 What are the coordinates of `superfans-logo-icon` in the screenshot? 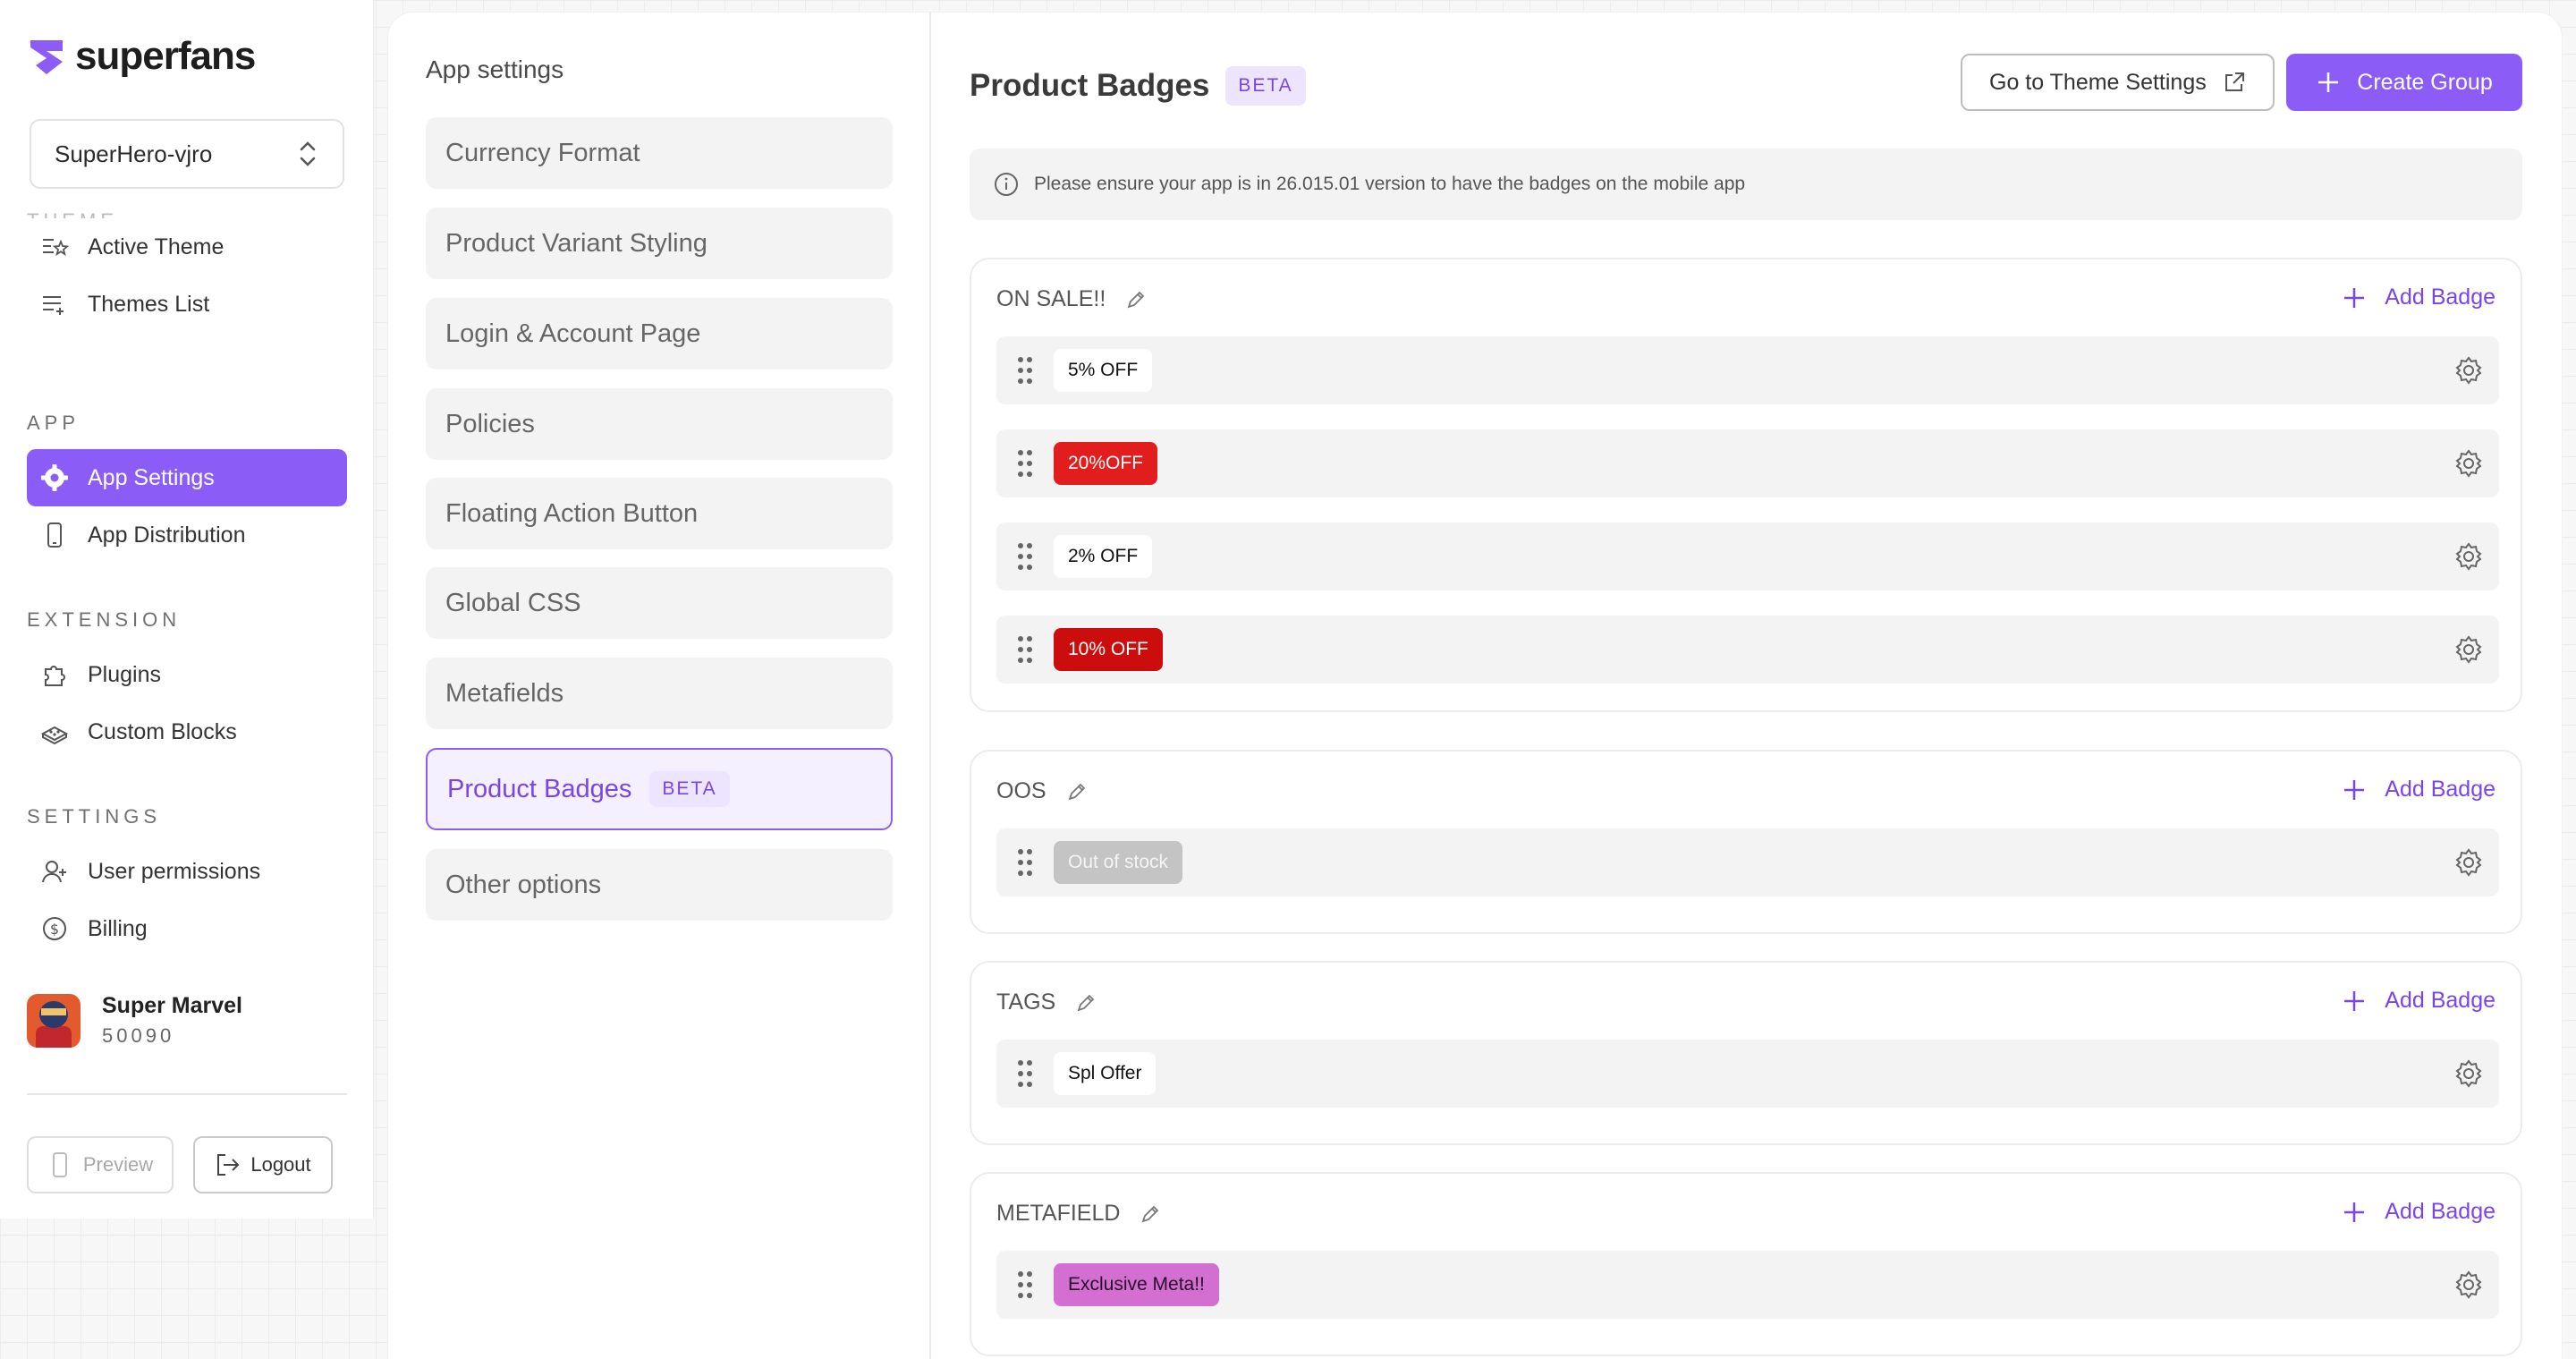 It's located at (46, 57).